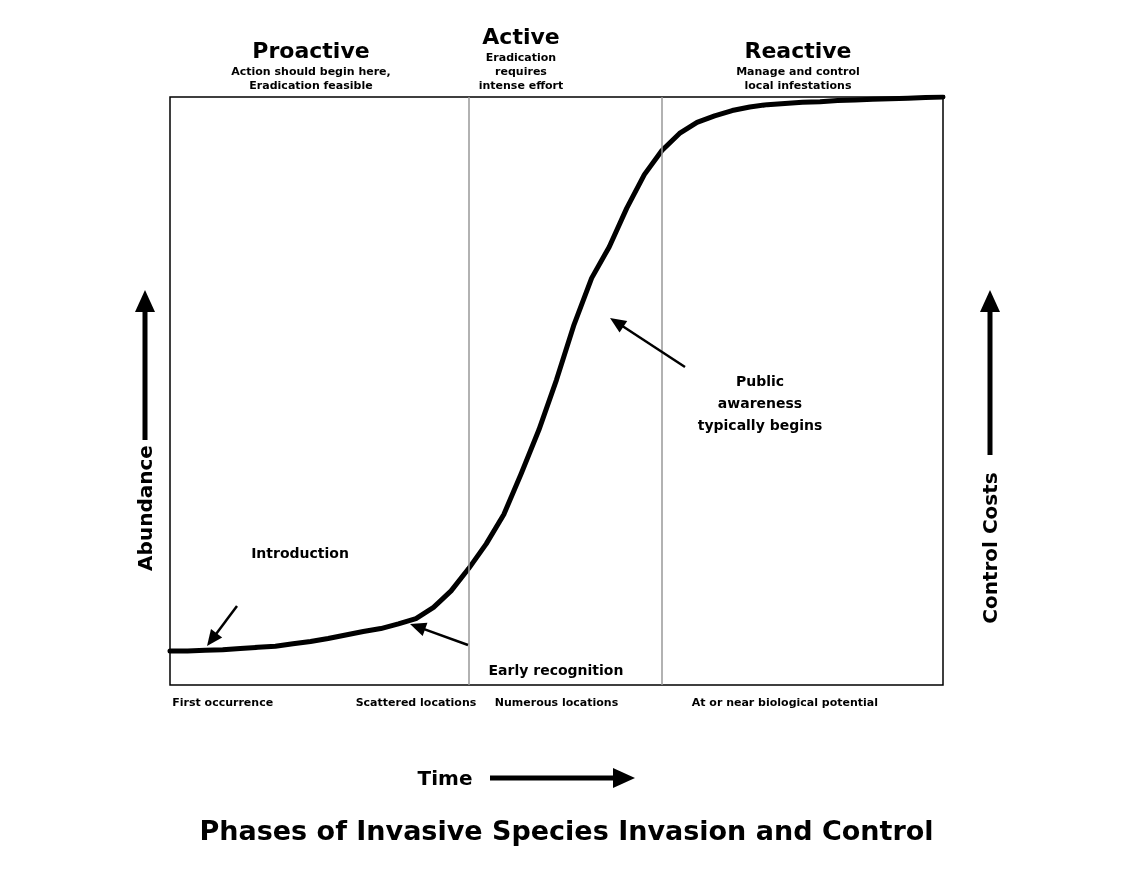  Describe the element at coordinates (223, 702) in the screenshot. I see `x-tick-label: First occurrence` at that location.